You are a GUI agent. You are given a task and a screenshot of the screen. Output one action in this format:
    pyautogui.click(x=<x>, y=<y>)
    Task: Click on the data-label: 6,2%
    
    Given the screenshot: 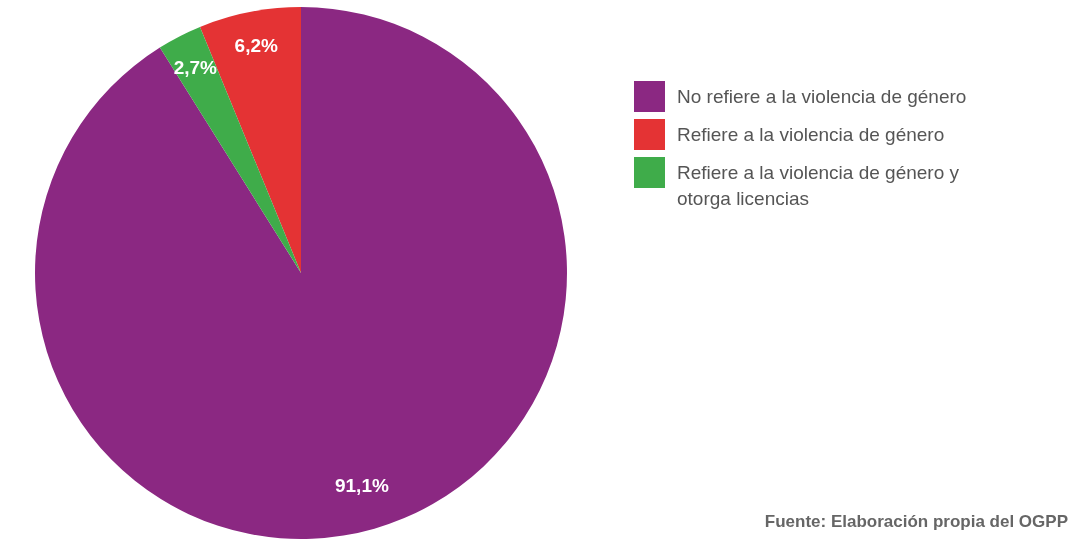 What is the action you would take?
    pyautogui.click(x=256, y=46)
    